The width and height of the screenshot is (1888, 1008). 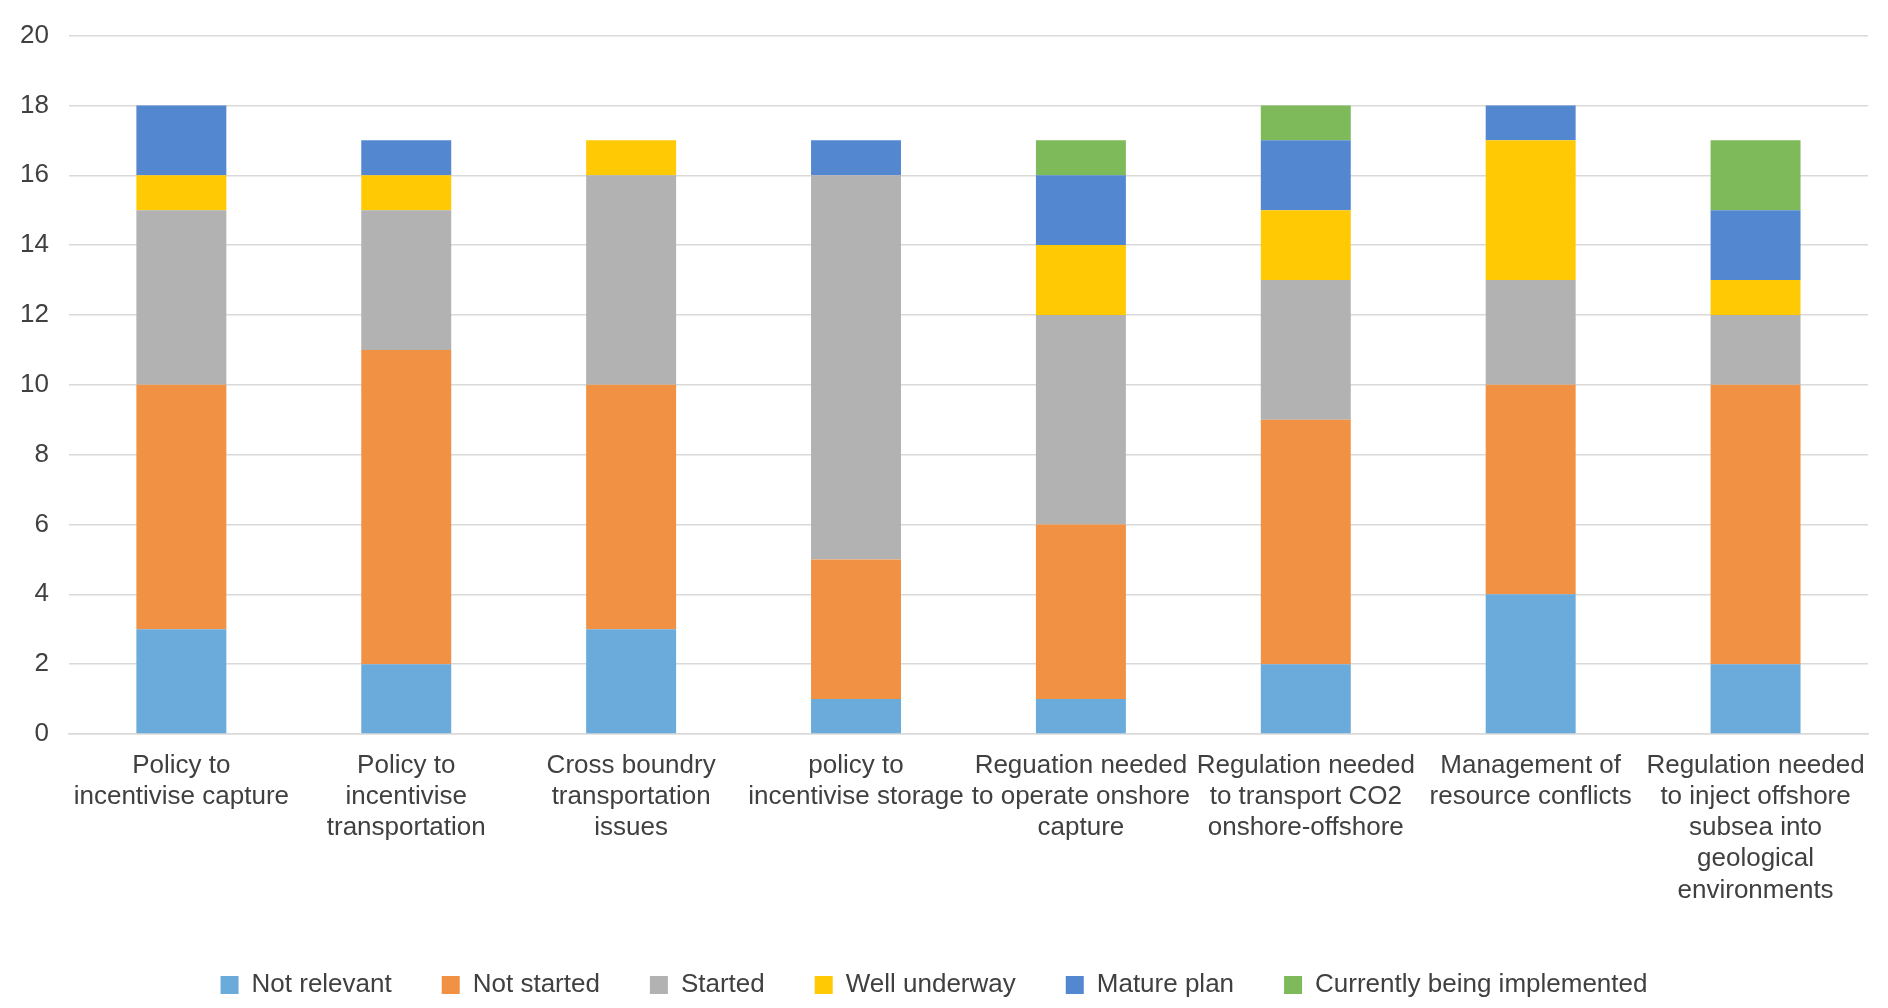 I want to click on x-tick-label: Cross boundry transportation issues, so click(x=631, y=795).